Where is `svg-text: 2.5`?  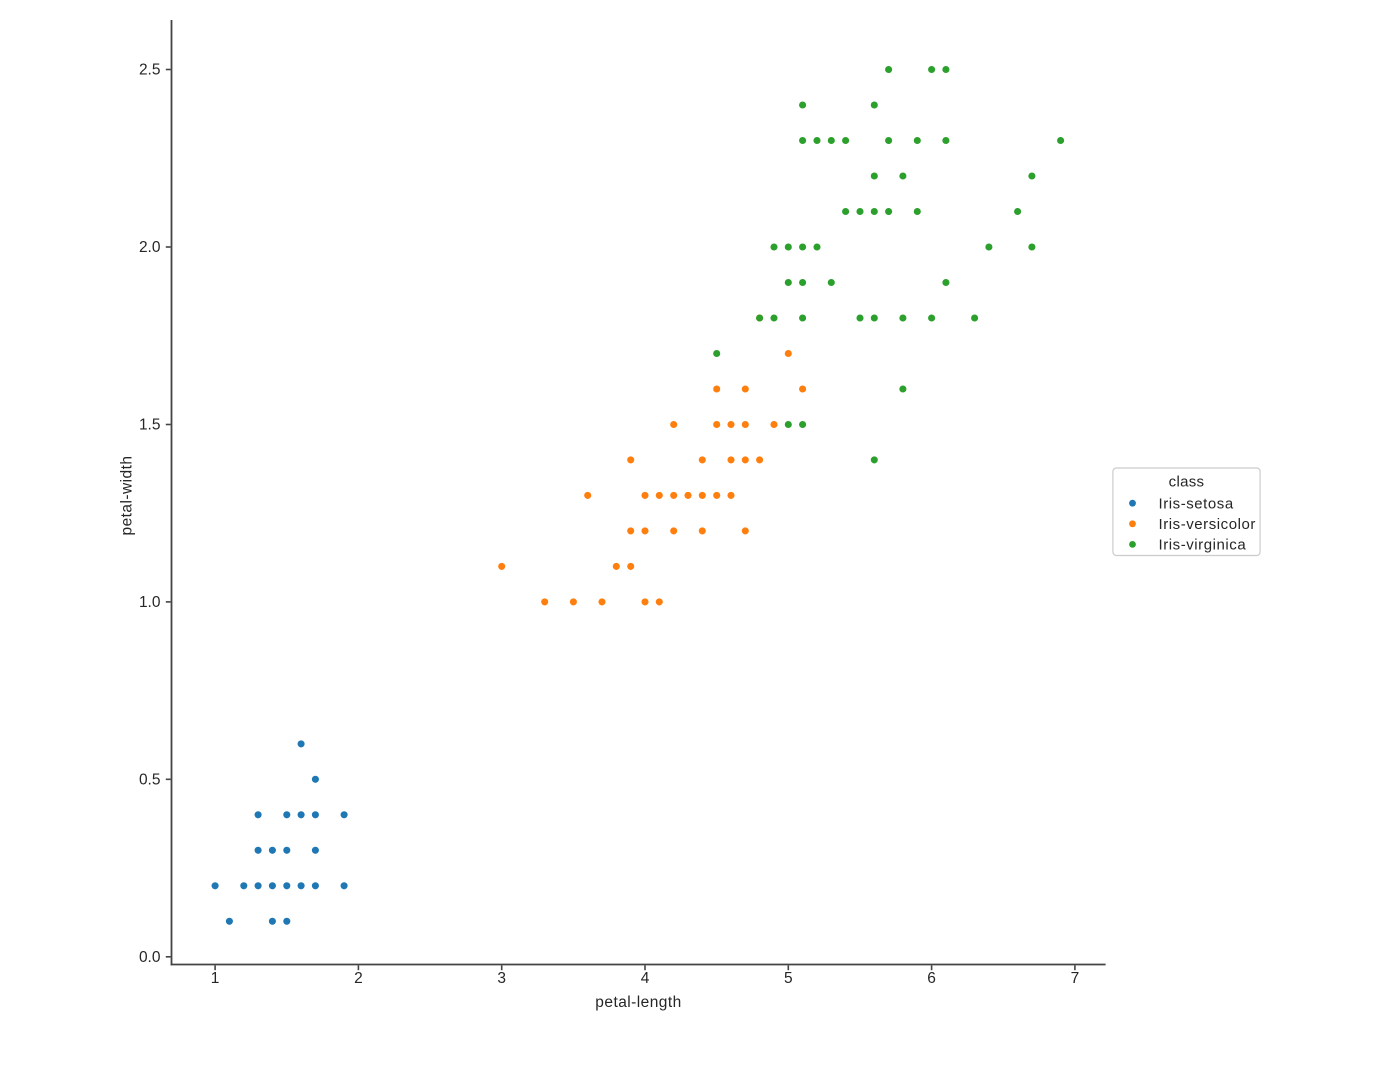
svg-text: 2.5 is located at coordinates (150, 70).